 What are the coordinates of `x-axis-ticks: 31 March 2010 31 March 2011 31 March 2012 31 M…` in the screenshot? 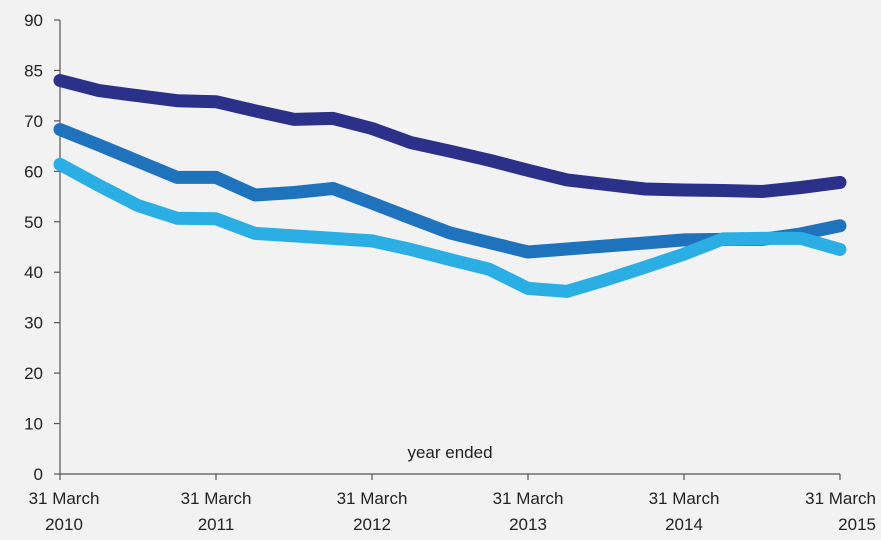 It's located at (452, 504).